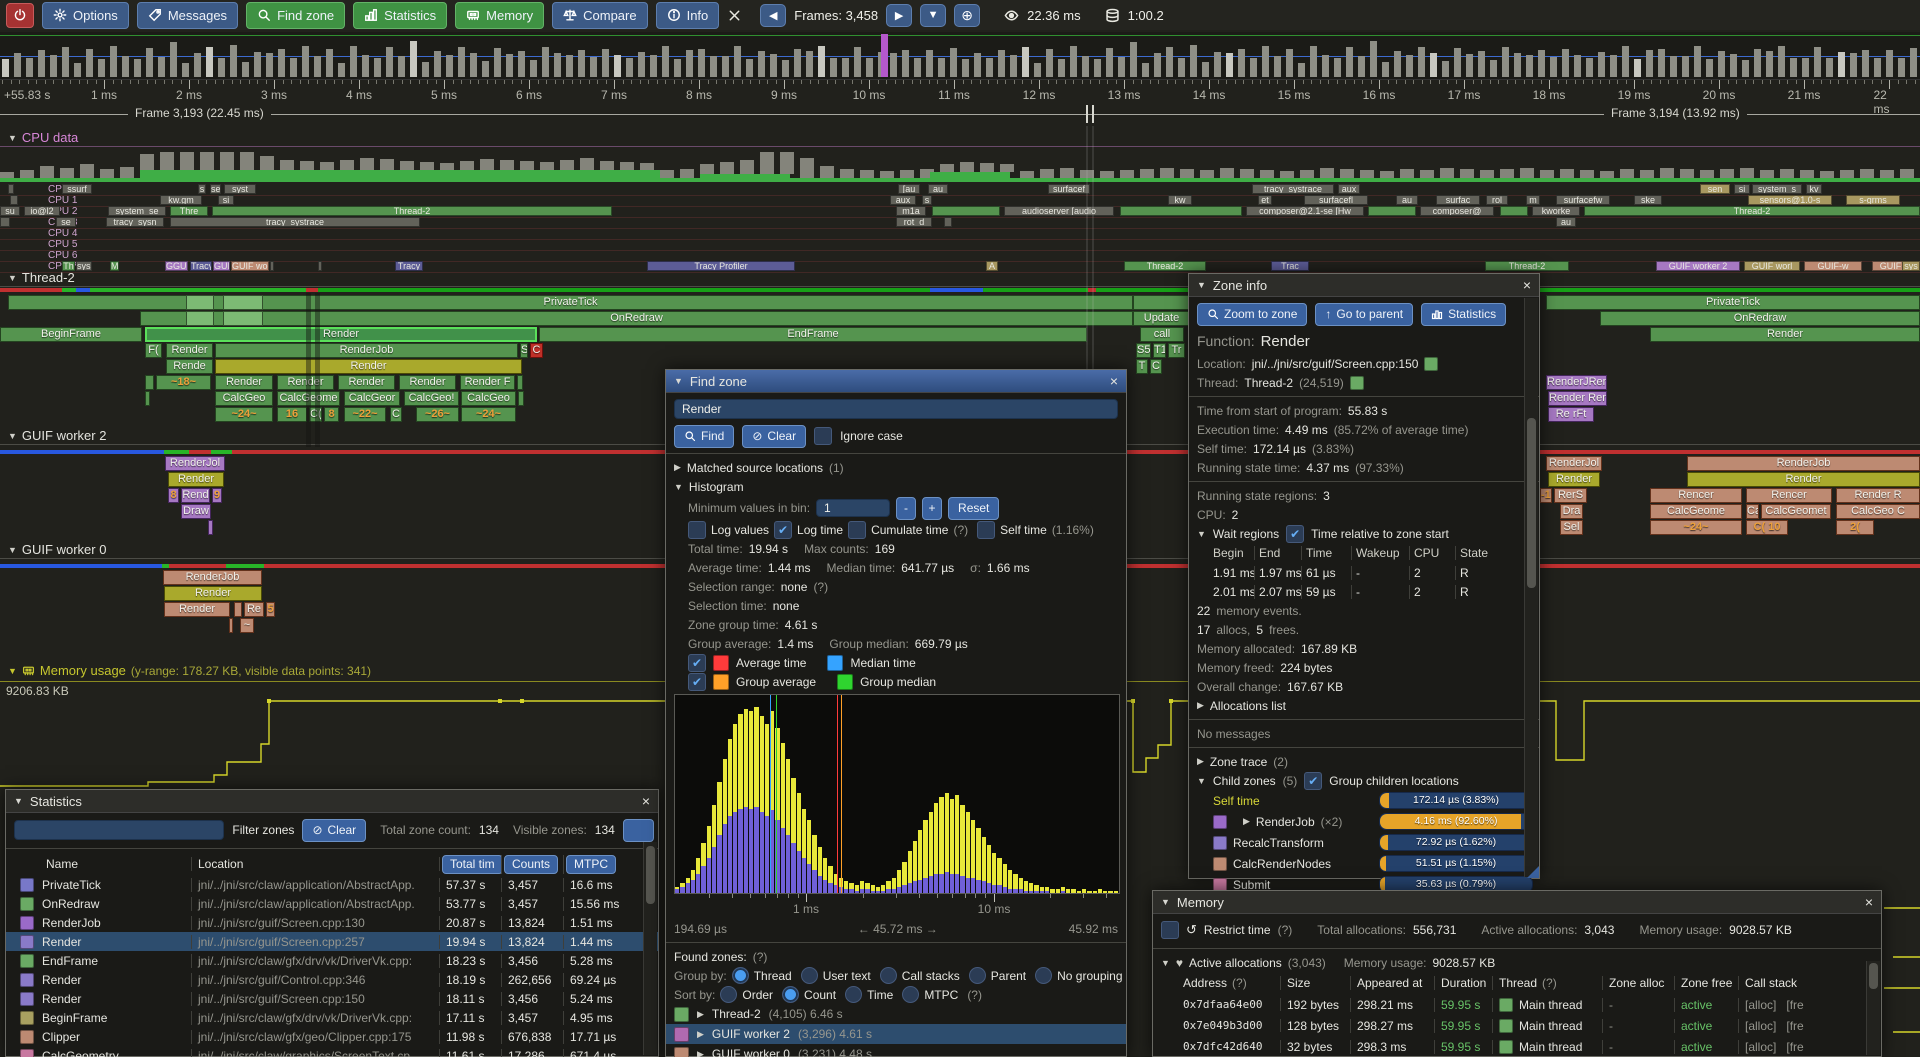  What do you see at coordinates (187, 15) in the screenshot?
I see `toolbar-button-messages: Messages` at bounding box center [187, 15].